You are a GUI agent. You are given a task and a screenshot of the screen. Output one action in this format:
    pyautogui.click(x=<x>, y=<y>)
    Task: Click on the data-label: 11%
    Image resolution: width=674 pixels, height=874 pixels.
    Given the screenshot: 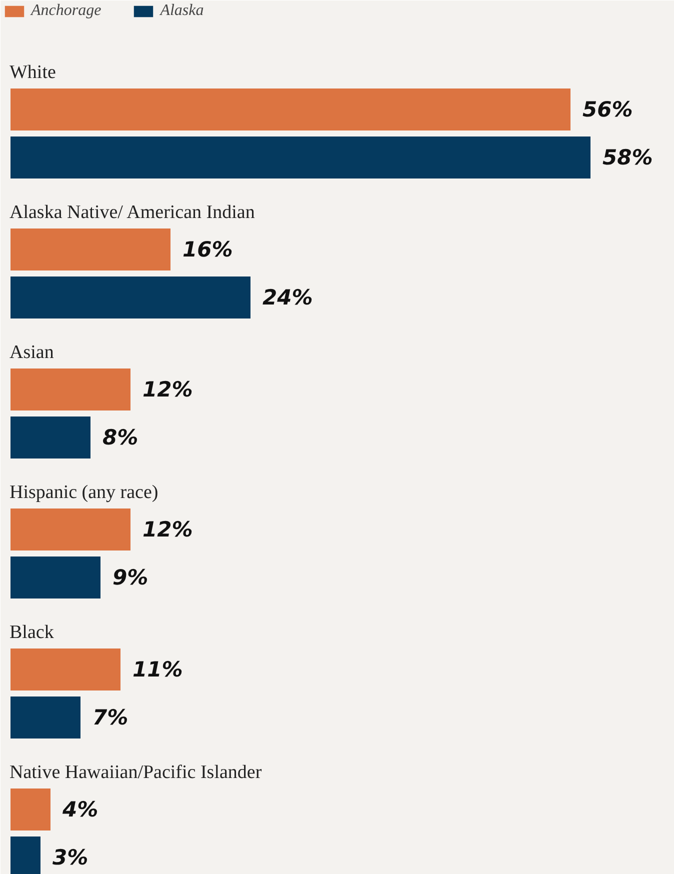 What is the action you would take?
    pyautogui.click(x=157, y=670)
    